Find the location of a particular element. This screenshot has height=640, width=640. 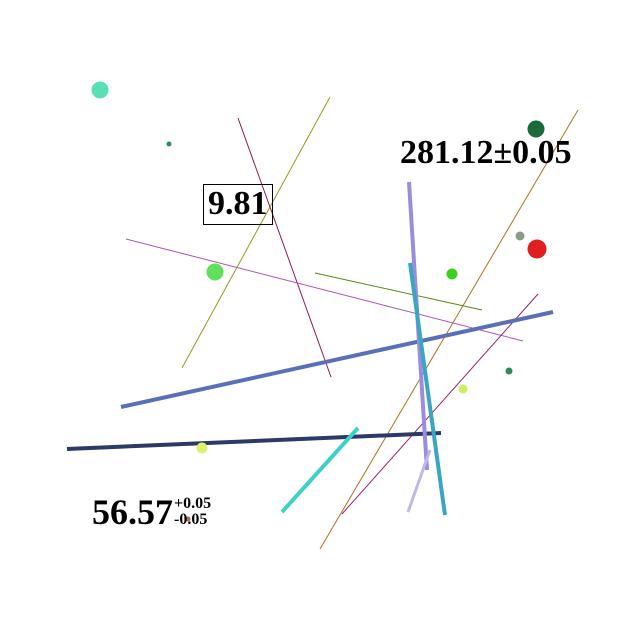

gray-green-dot is located at coordinates (520, 236).